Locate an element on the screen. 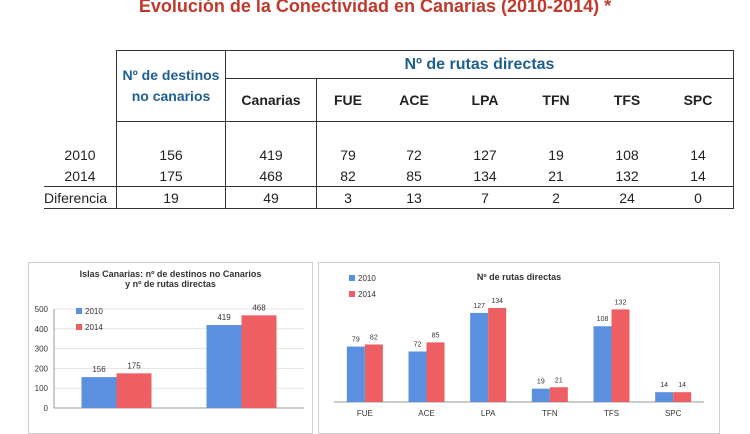 This screenshot has width=750, height=434. chart1-ytick-label: 300 is located at coordinates (42, 349).